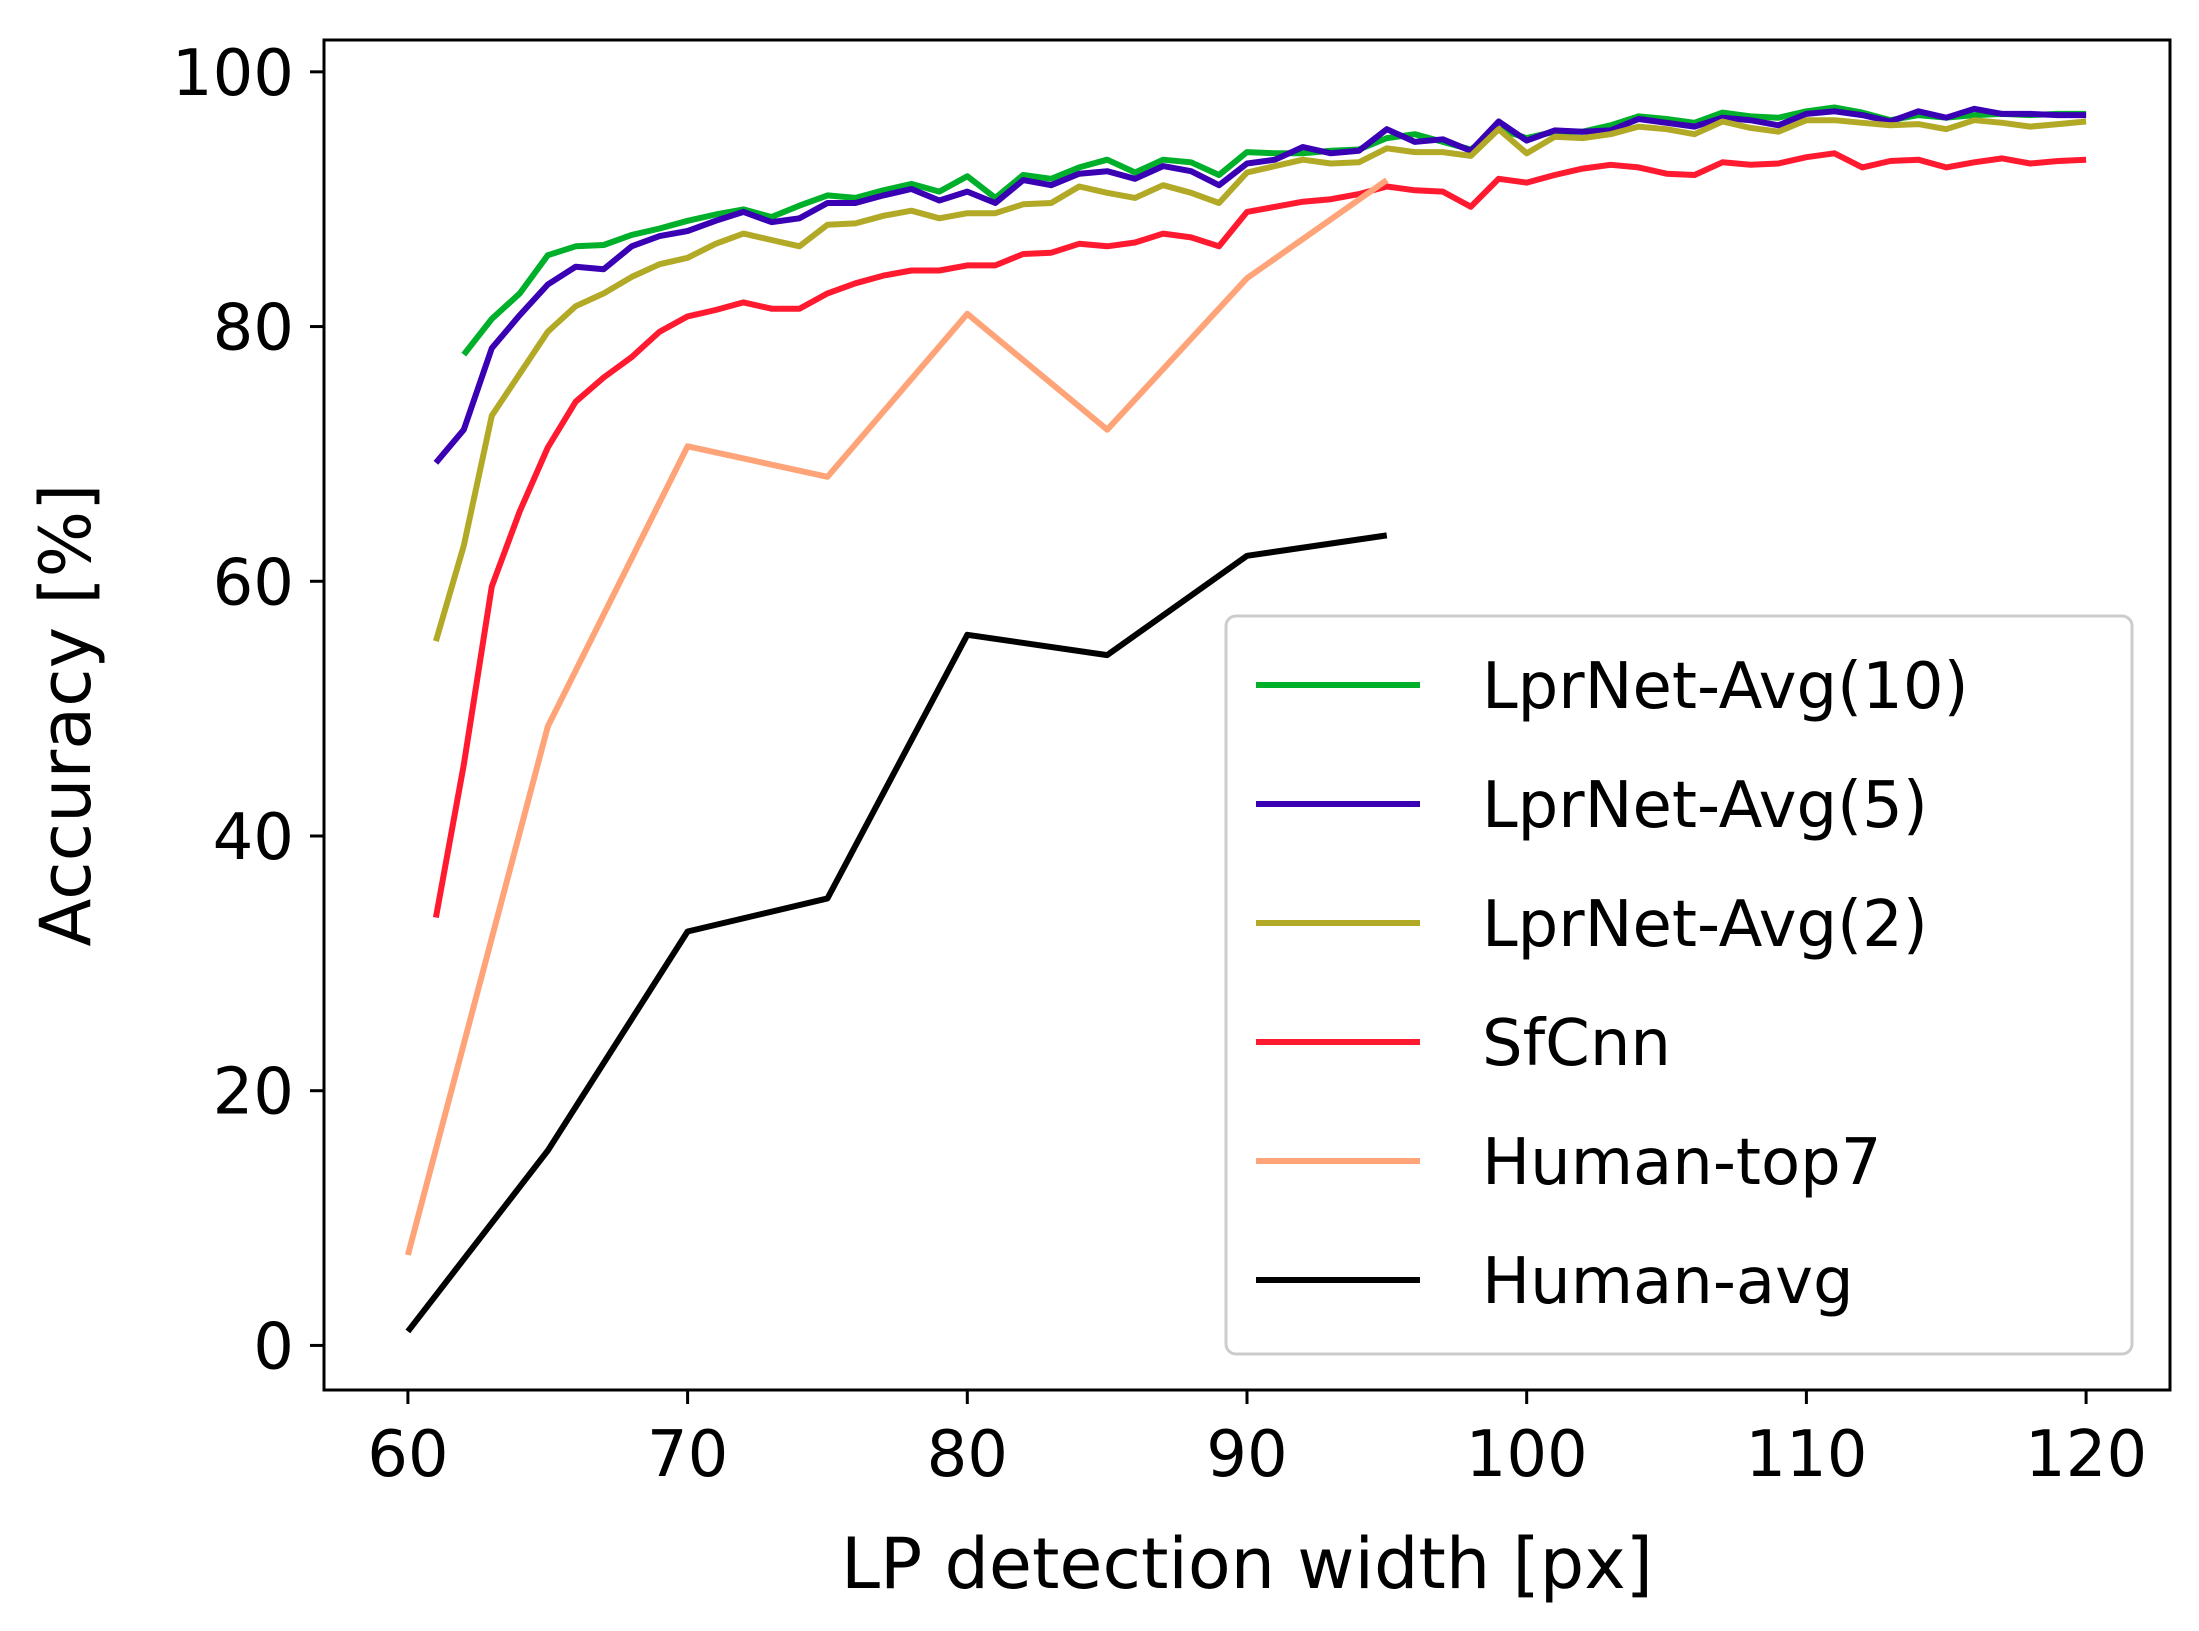 The height and width of the screenshot is (1631, 2199). Describe the element at coordinates (66, 715) in the screenshot. I see `y-axis-label: Accuracy [%]` at that location.